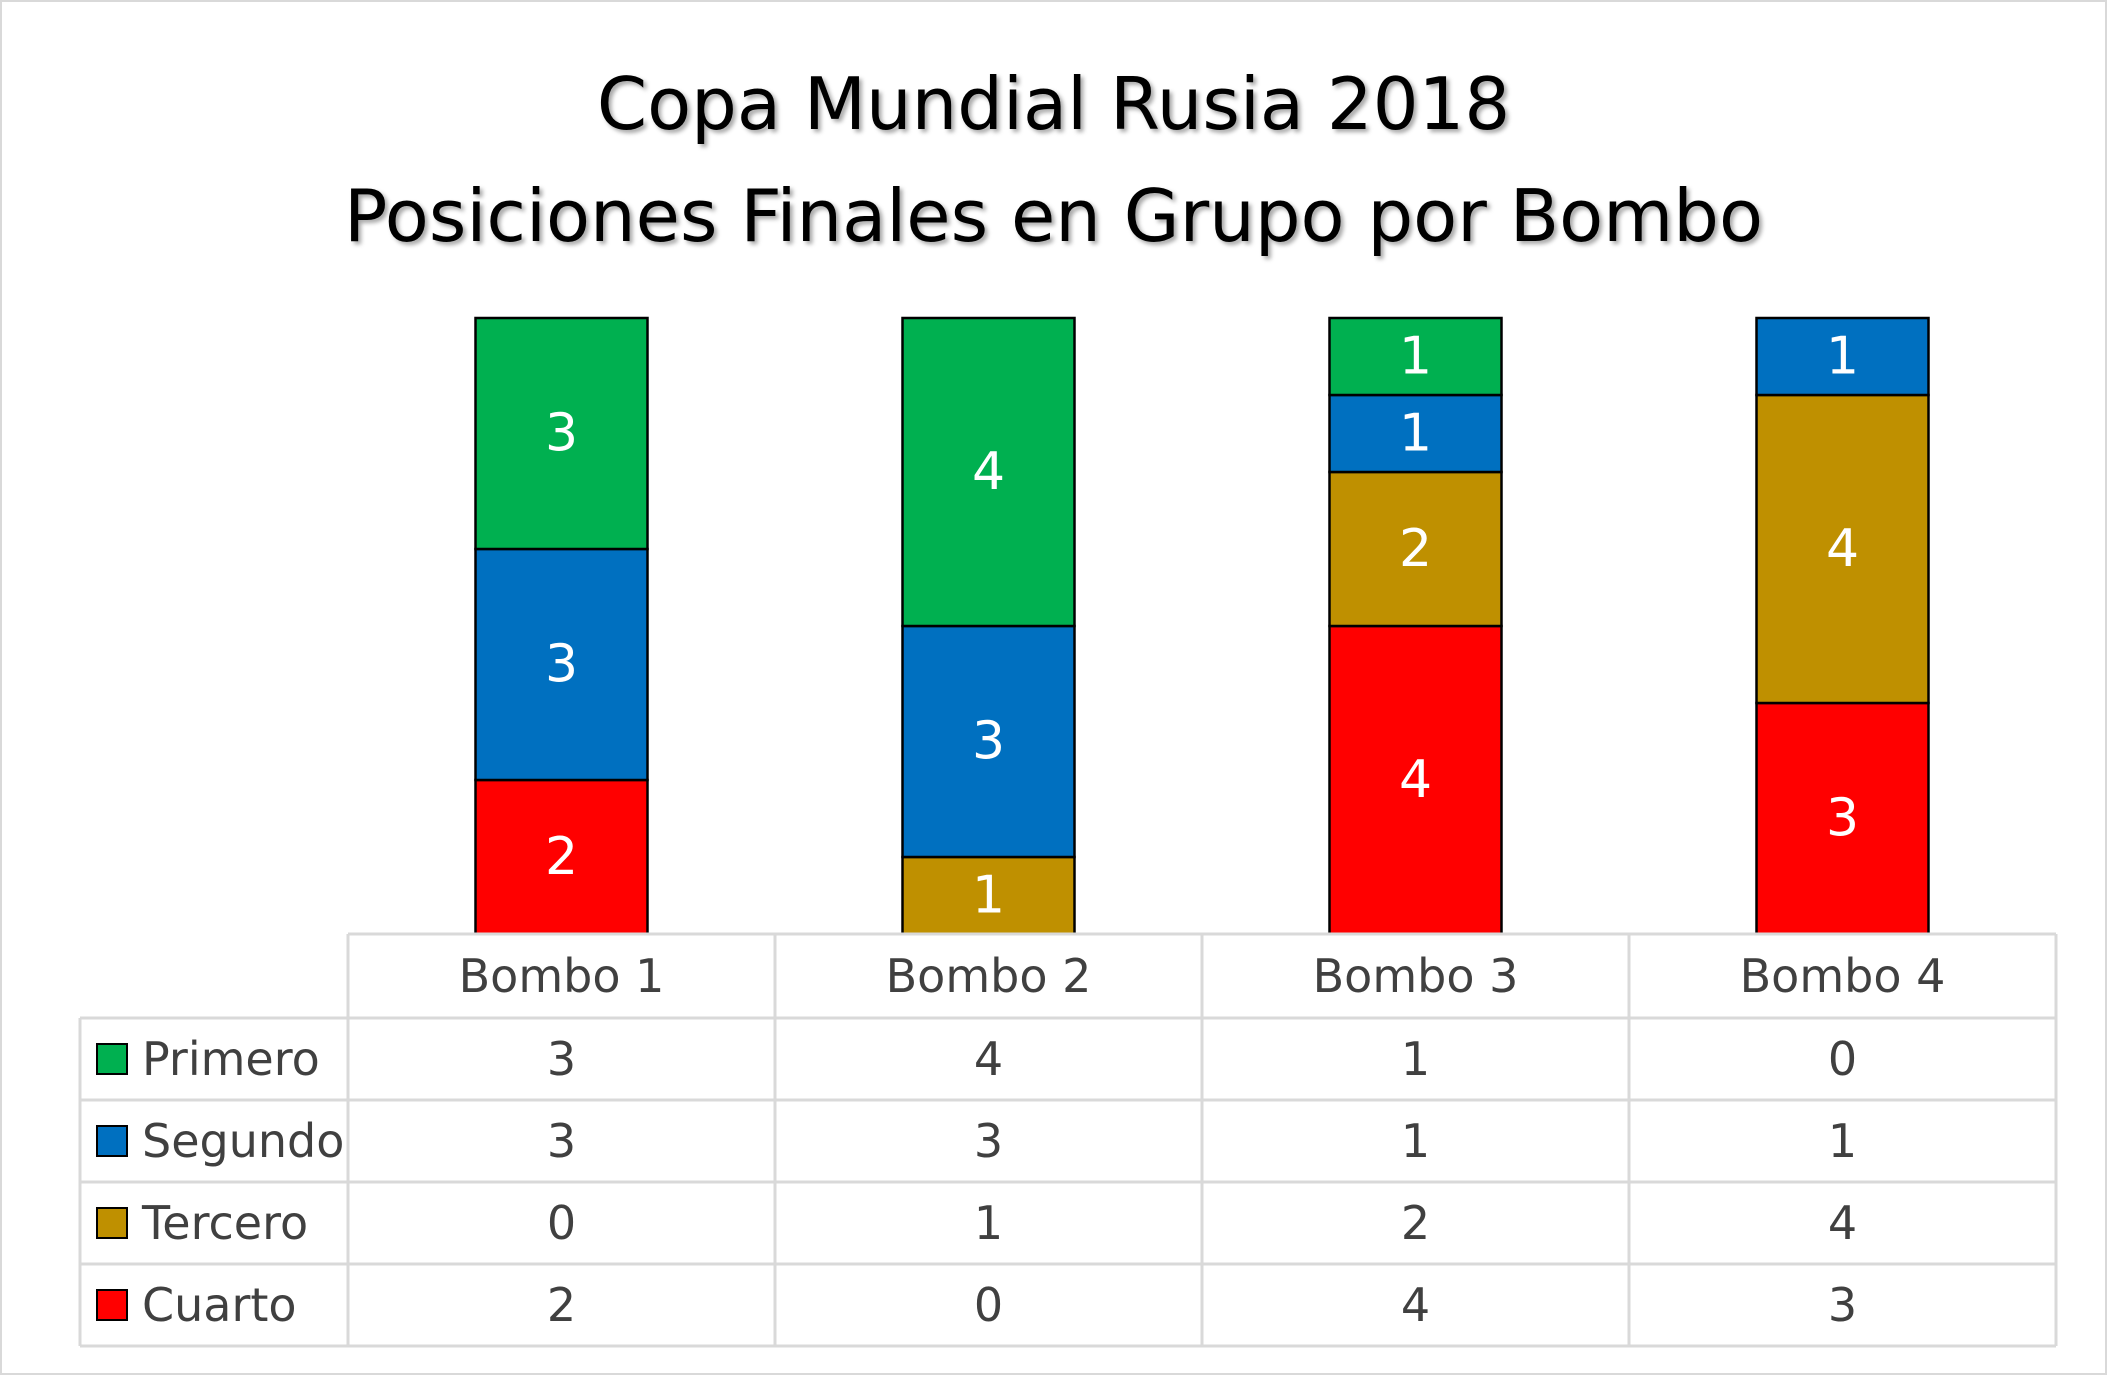 The height and width of the screenshot is (1375, 2107). I want to click on bar-segment-bombo-4-tercero, so click(1842, 549).